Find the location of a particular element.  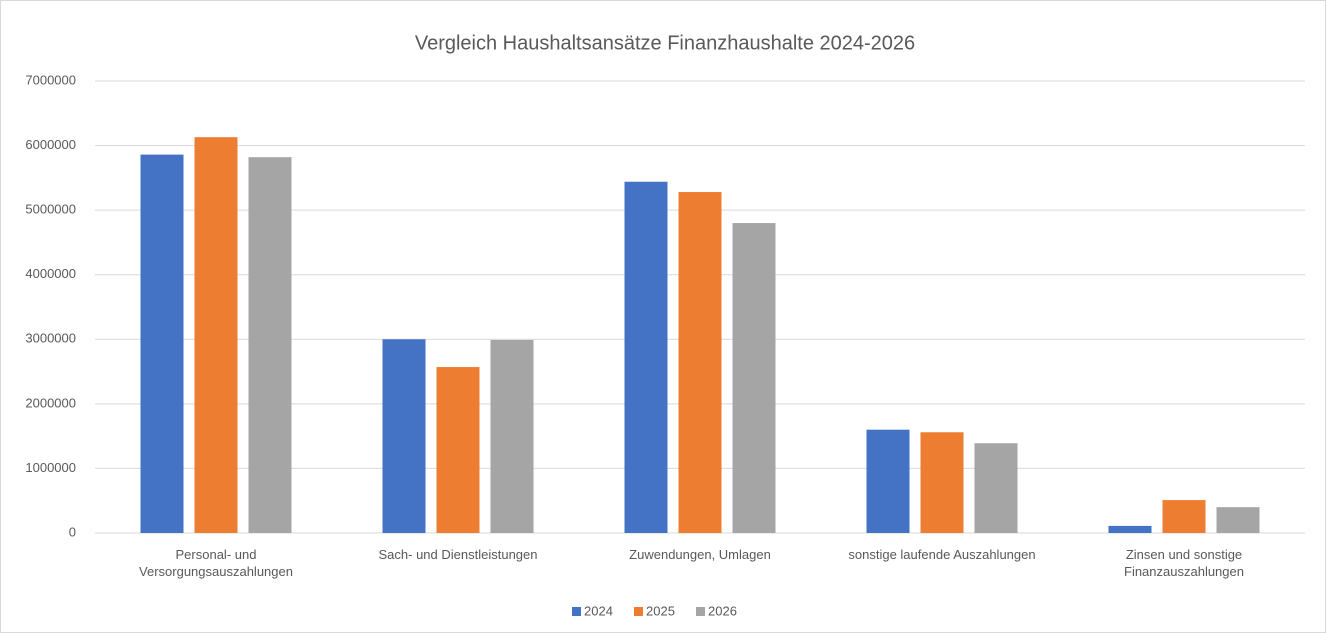

x-tick-label: sonstige laufende Auszahlungen is located at coordinates (942, 554).